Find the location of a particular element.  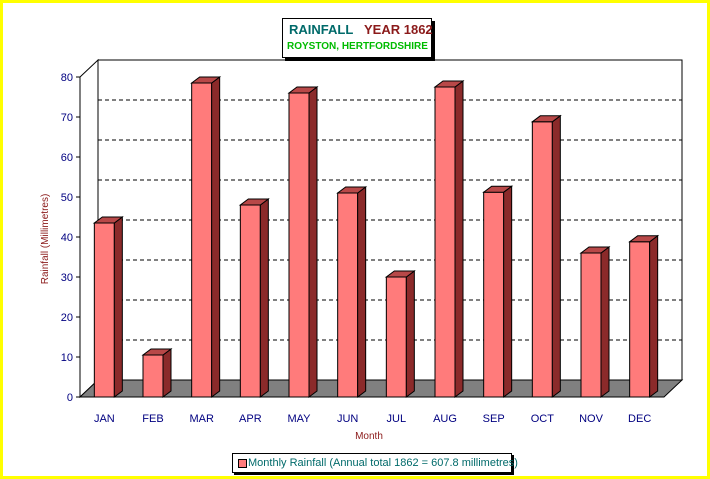

y-axis-title: Rainfall (Millimetres) is located at coordinates (45, 239).